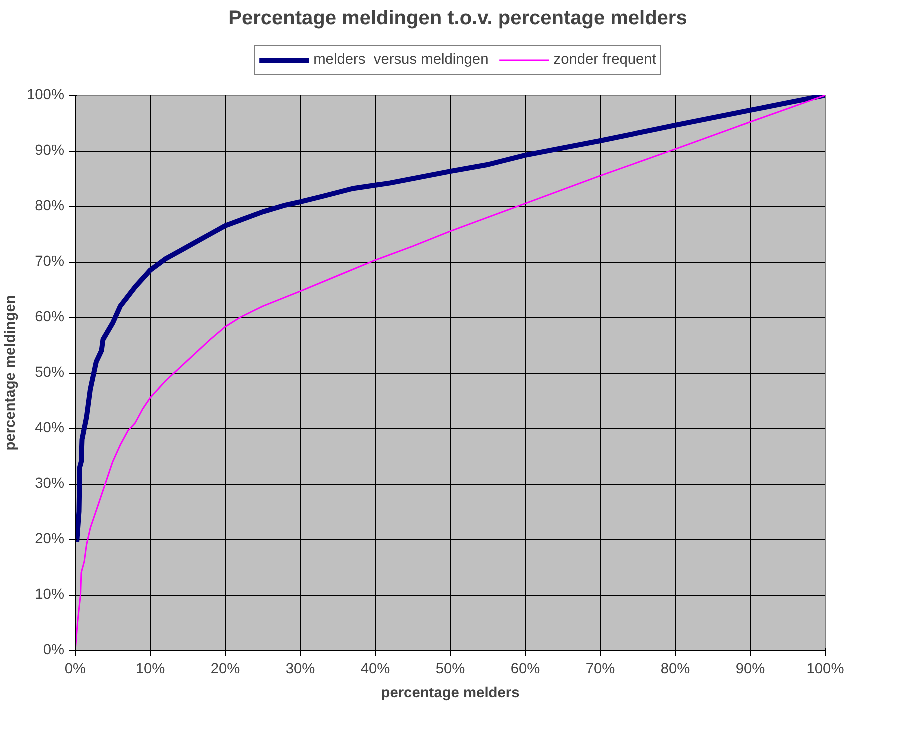 The height and width of the screenshot is (740, 917). I want to click on y-tick-label: 40%, so click(50, 428).